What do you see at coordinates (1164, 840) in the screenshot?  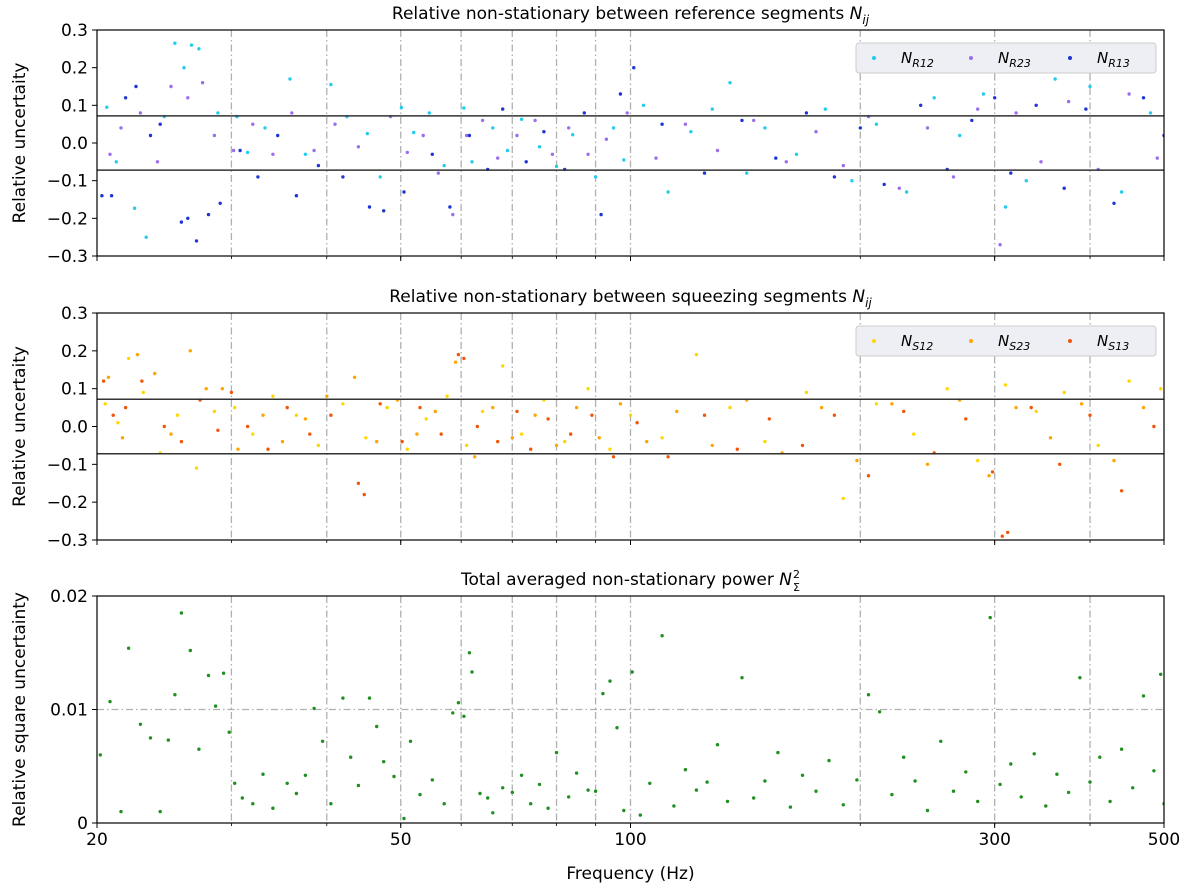 I see `x-tick-label: 500` at bounding box center [1164, 840].